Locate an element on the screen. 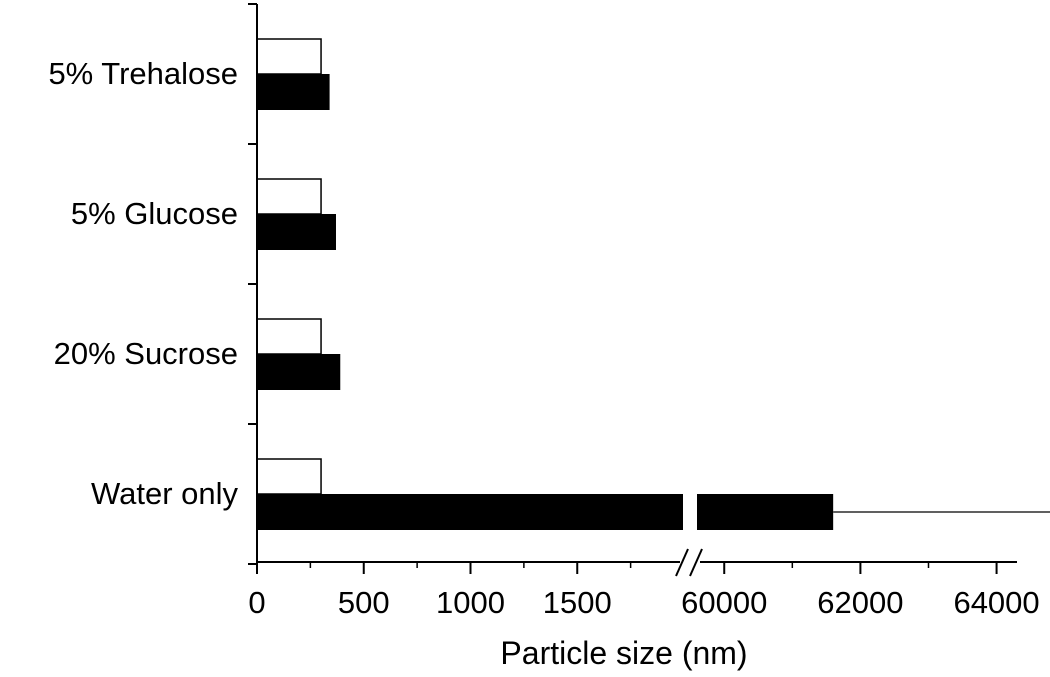  x-tick-label: 500 is located at coordinates (364, 602).